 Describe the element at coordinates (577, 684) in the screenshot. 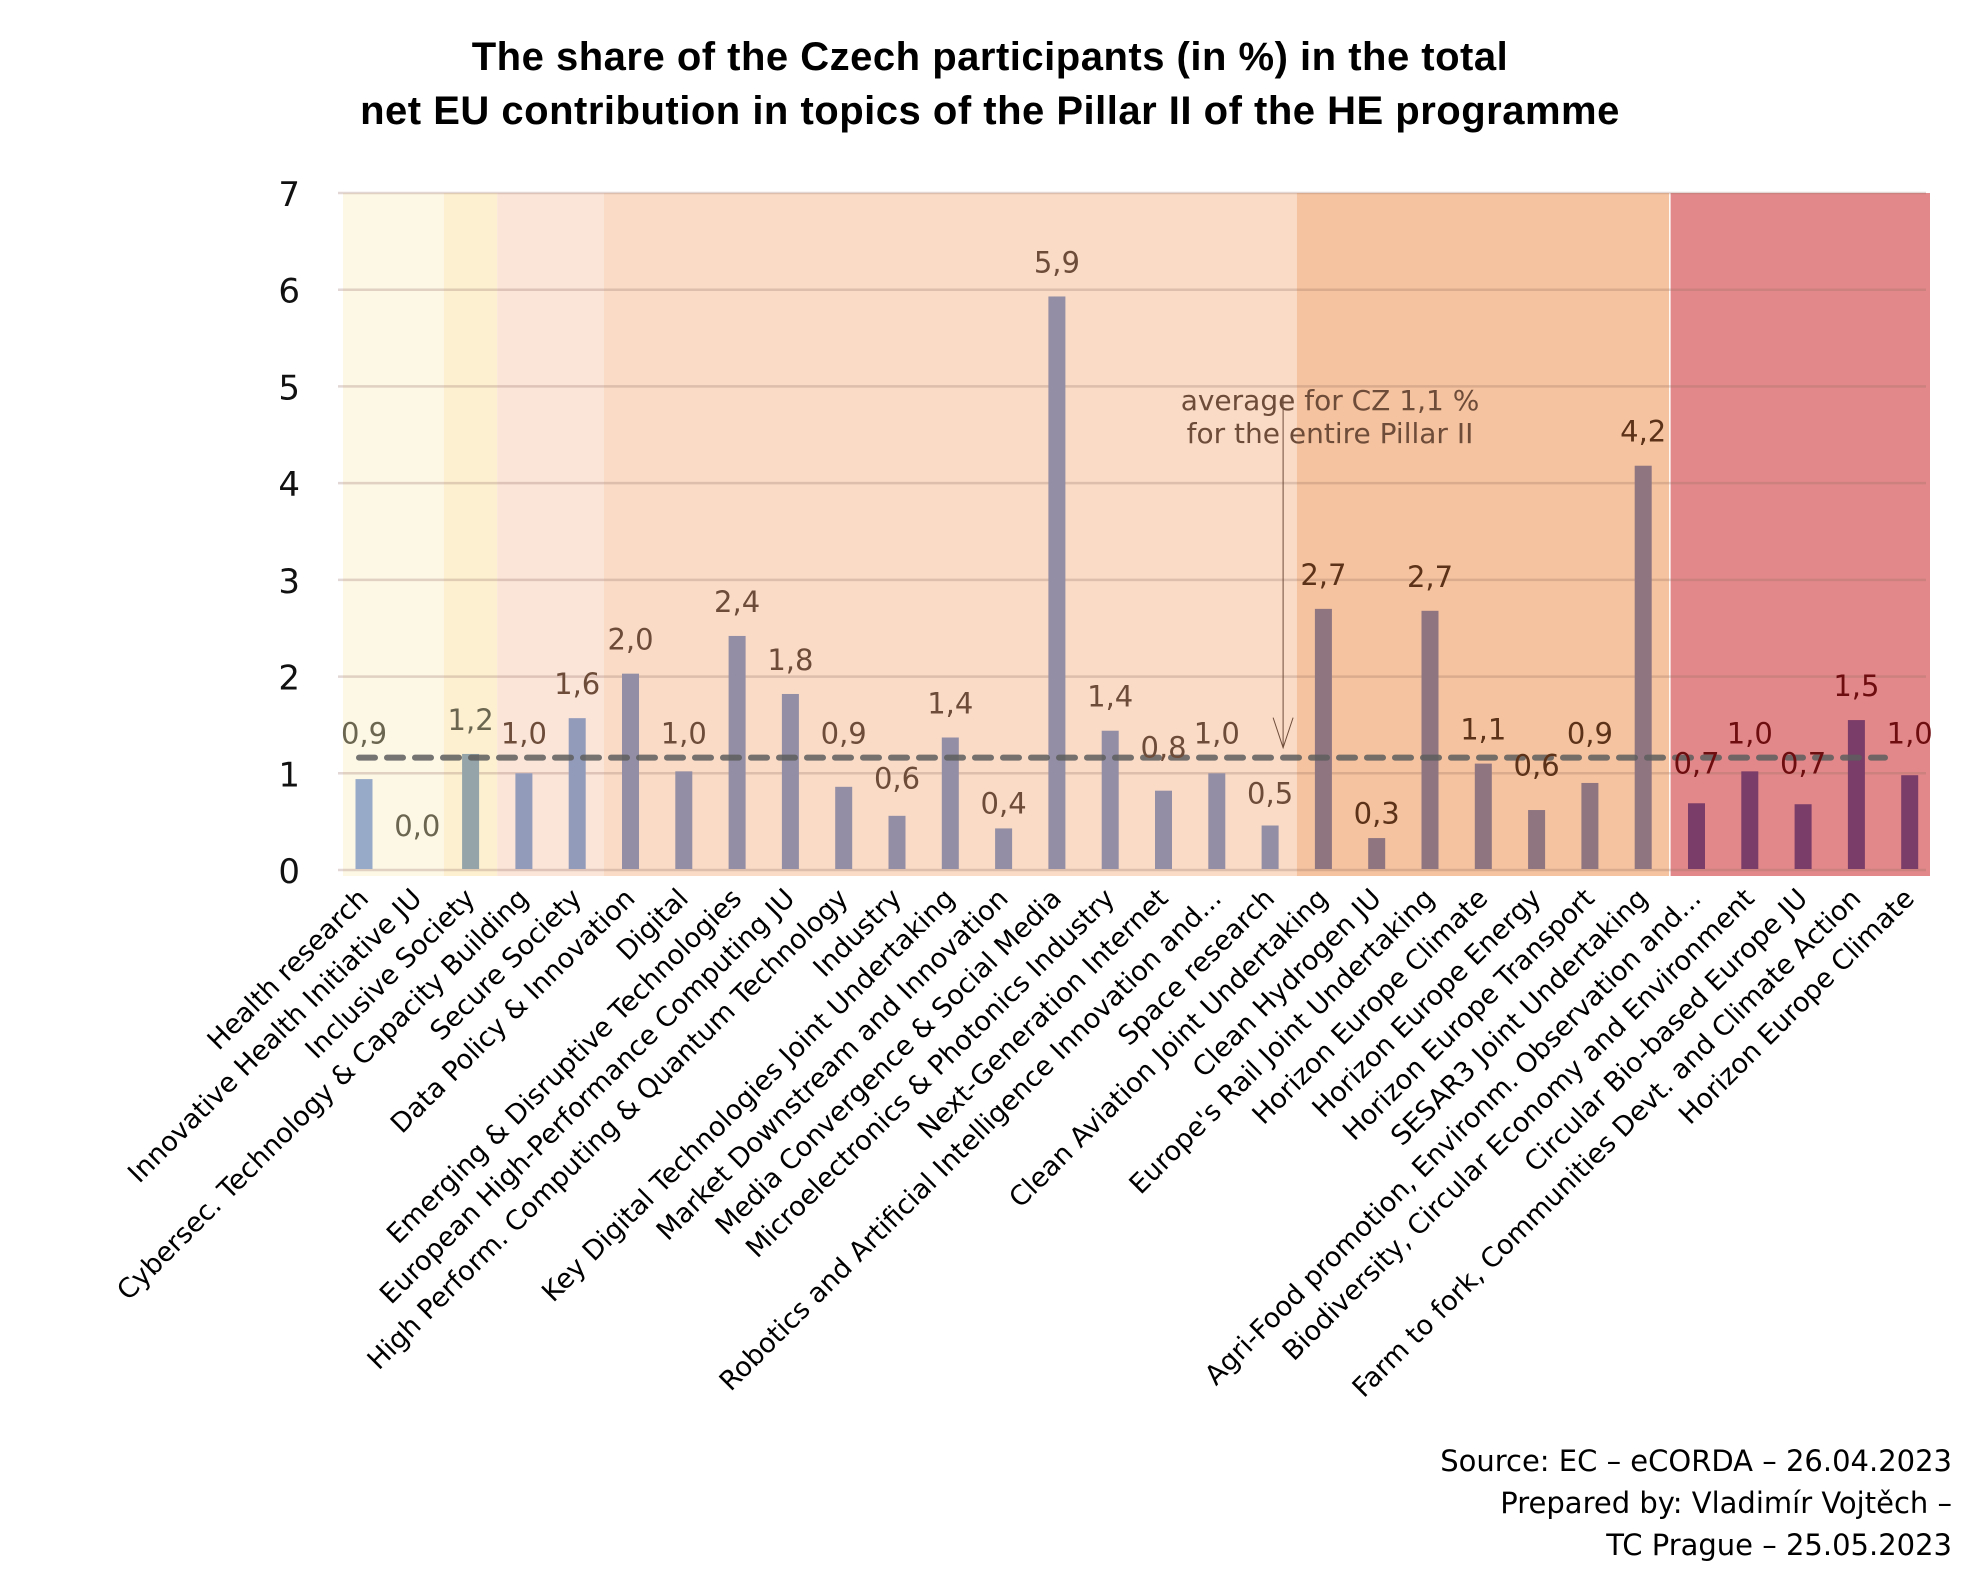

I see `data-label: 1,6` at that location.